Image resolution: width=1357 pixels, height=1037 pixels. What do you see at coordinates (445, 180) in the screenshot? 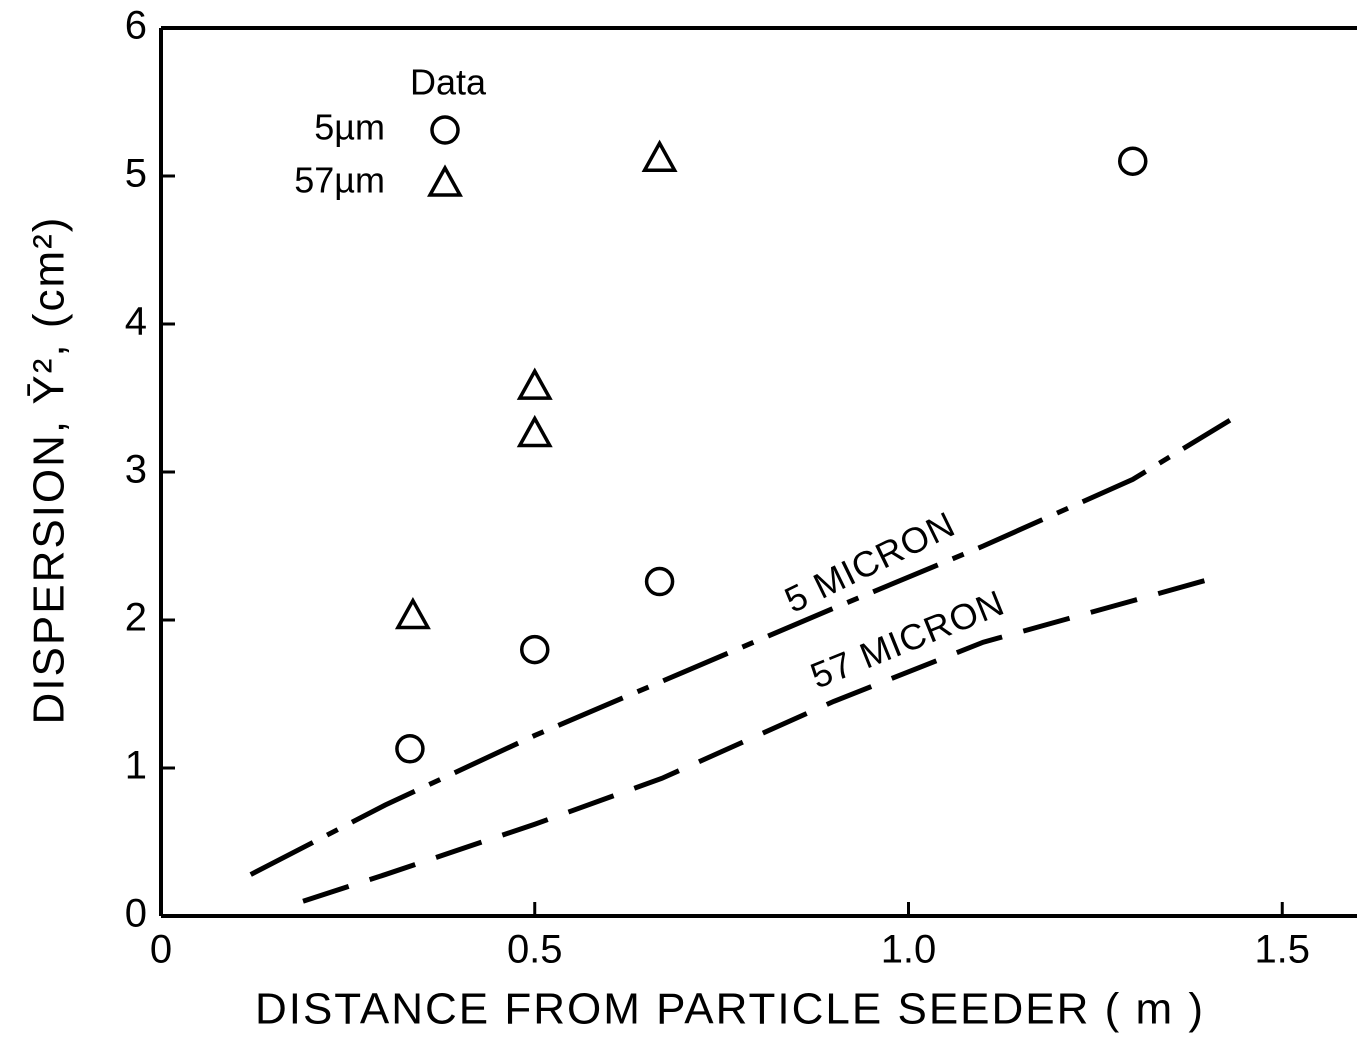
I see `triangle-marker` at bounding box center [445, 180].